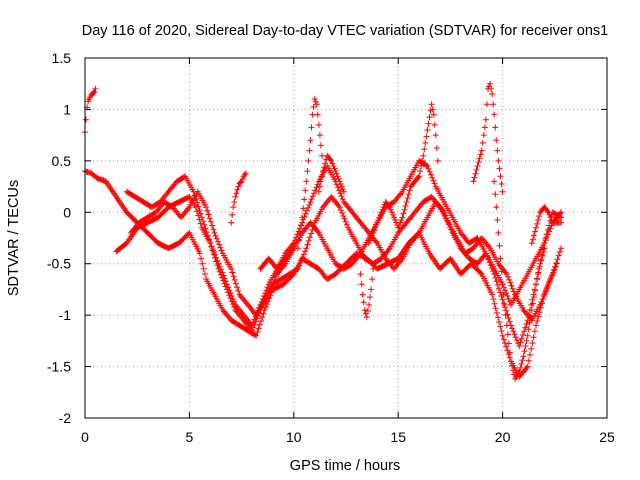 The width and height of the screenshot is (640, 480). What do you see at coordinates (67, 212) in the screenshot?
I see `y-tick-label: 0` at bounding box center [67, 212].